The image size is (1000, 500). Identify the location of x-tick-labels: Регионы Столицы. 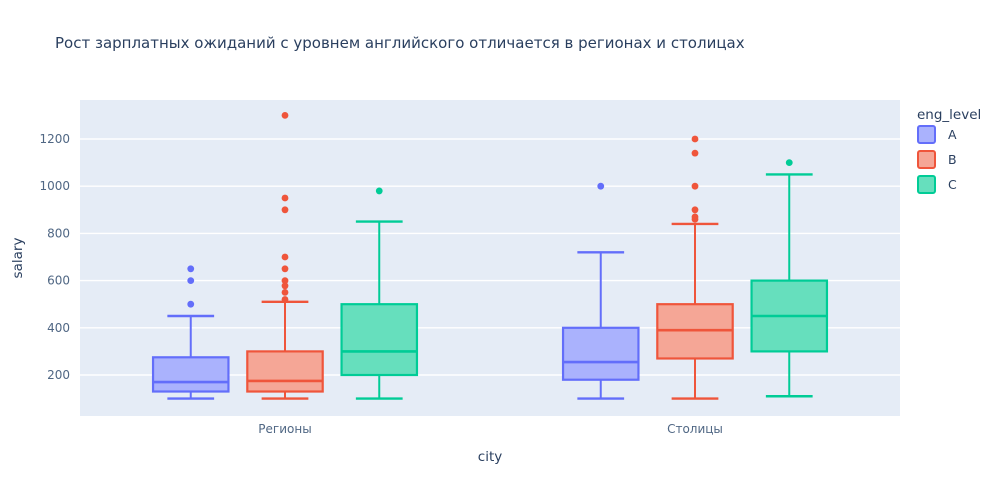
(490, 429).